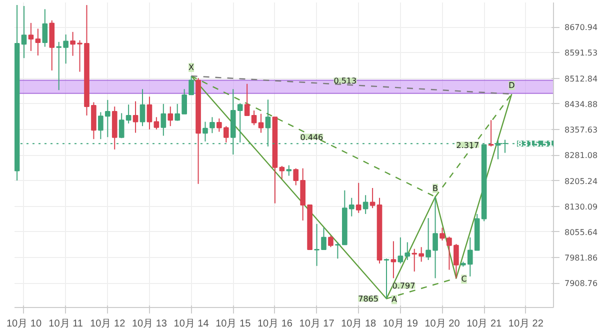 The image size is (600, 332). I want to click on x-tick-label: 10月 16, so click(275, 324).